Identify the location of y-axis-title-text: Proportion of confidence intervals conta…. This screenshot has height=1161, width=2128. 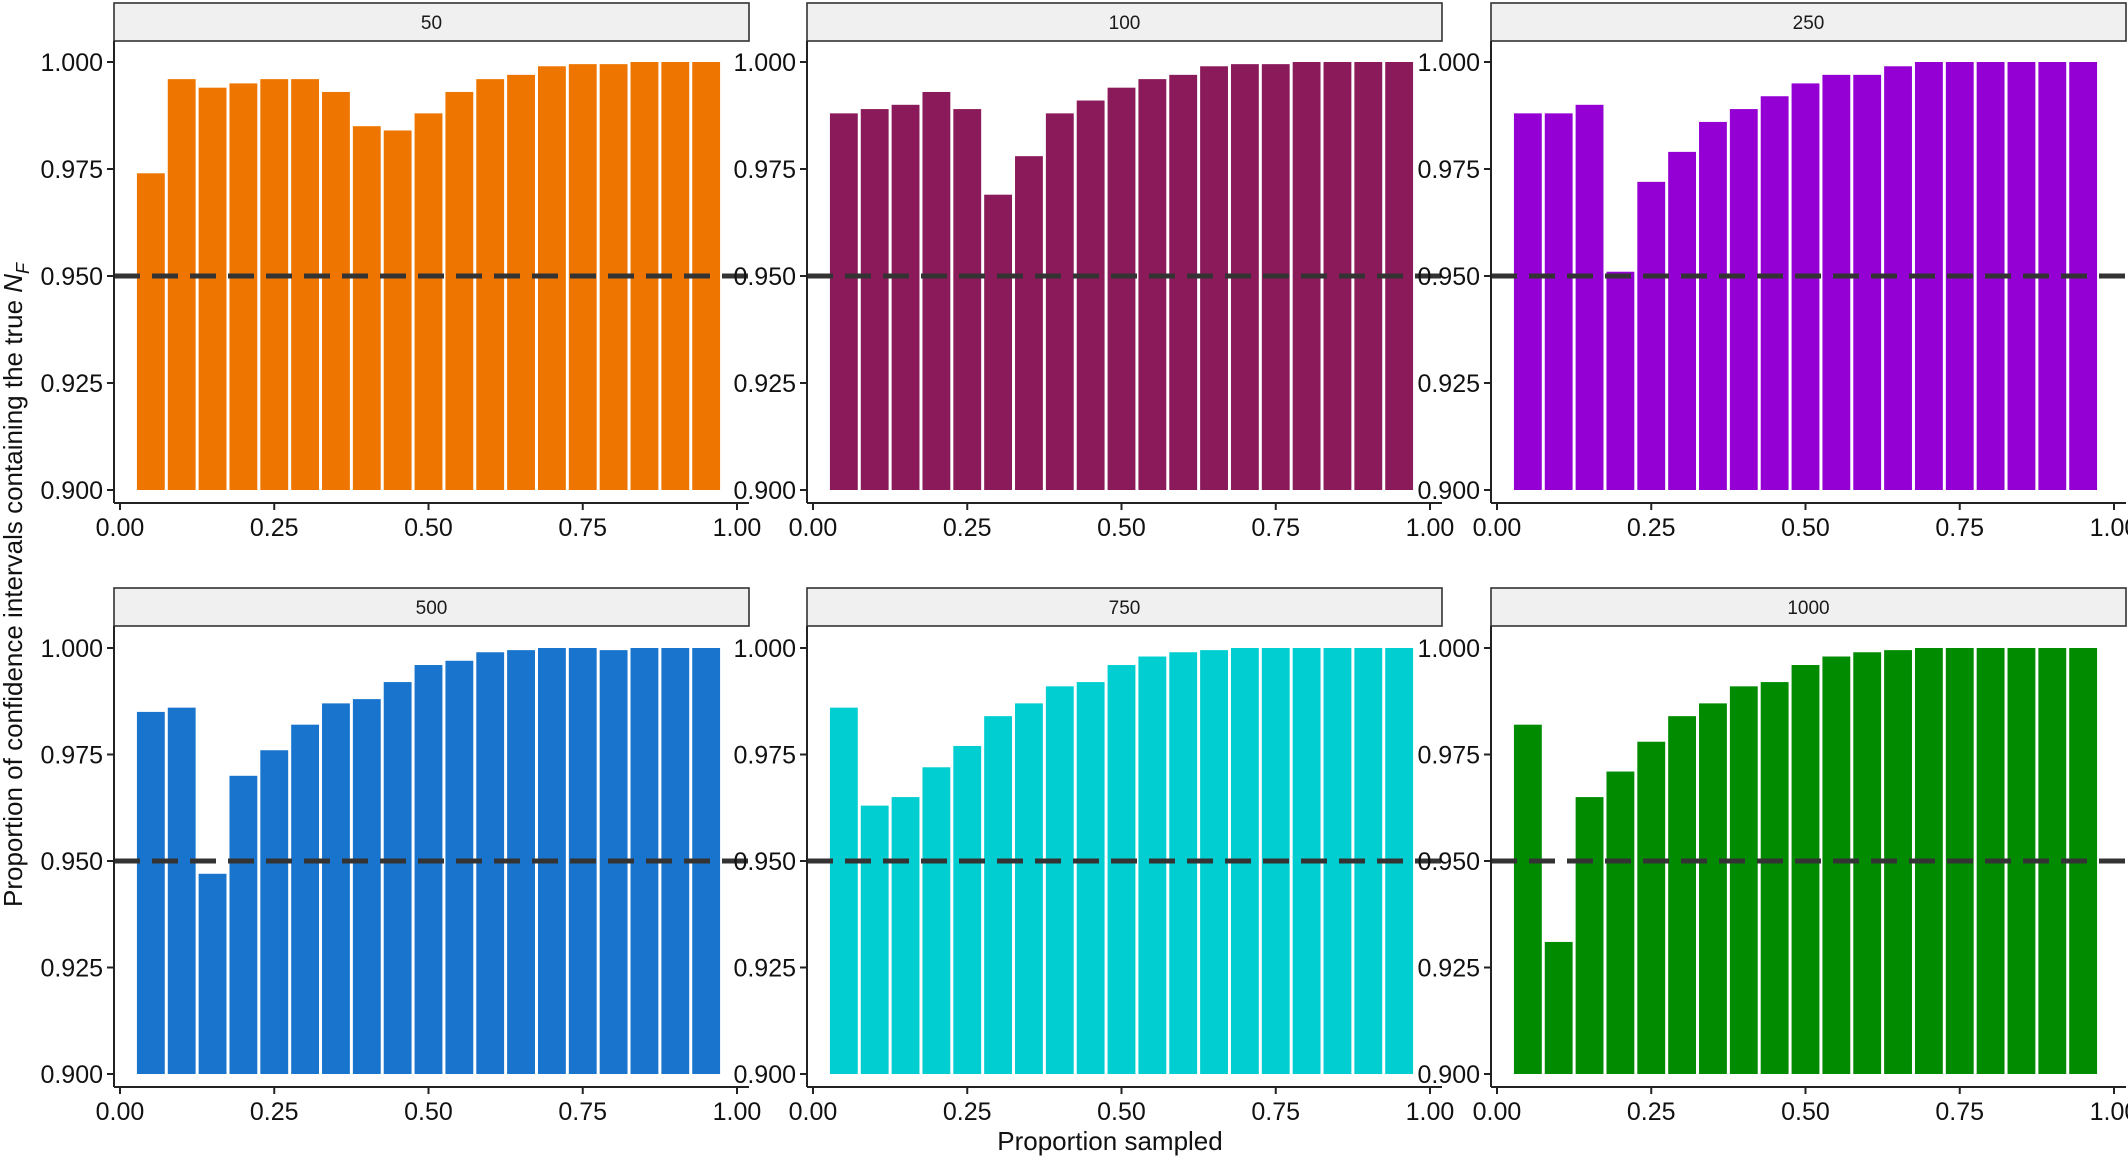
(14, 600).